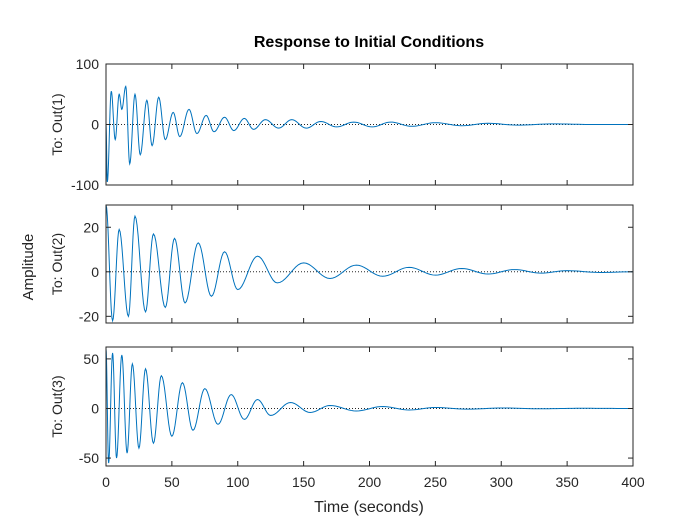 The width and height of the screenshot is (700, 525). I want to click on x-tick-label: 300, so click(502, 482).